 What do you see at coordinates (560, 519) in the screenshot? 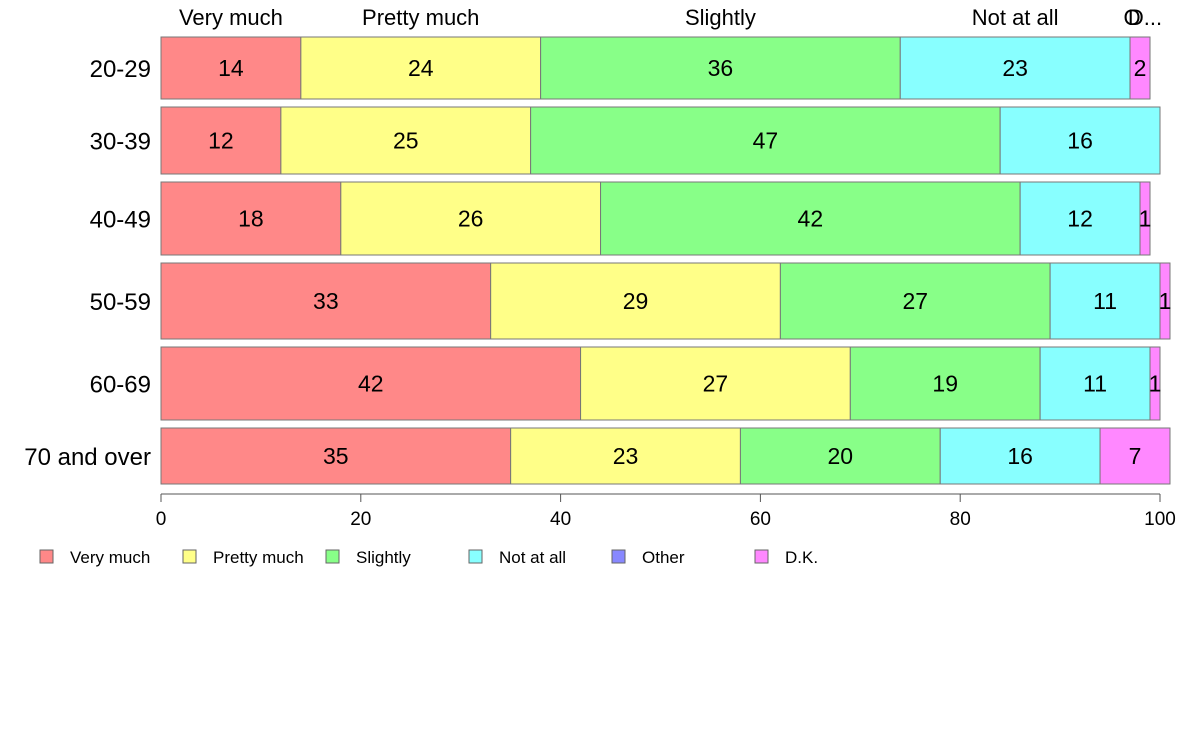
I see `x-tick-label: 40` at bounding box center [560, 519].